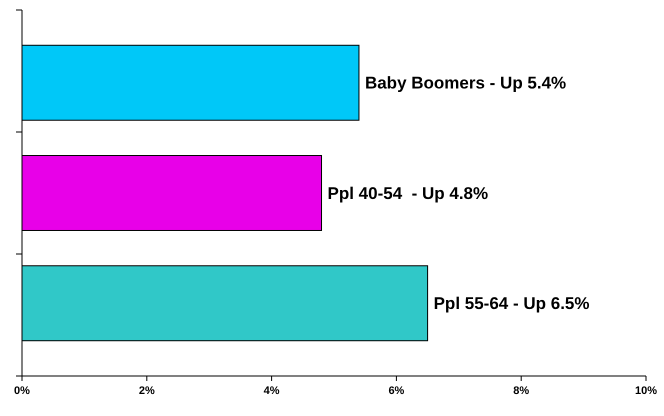 The width and height of the screenshot is (664, 416). I want to click on x-tick-label: 4%, so click(272, 391).